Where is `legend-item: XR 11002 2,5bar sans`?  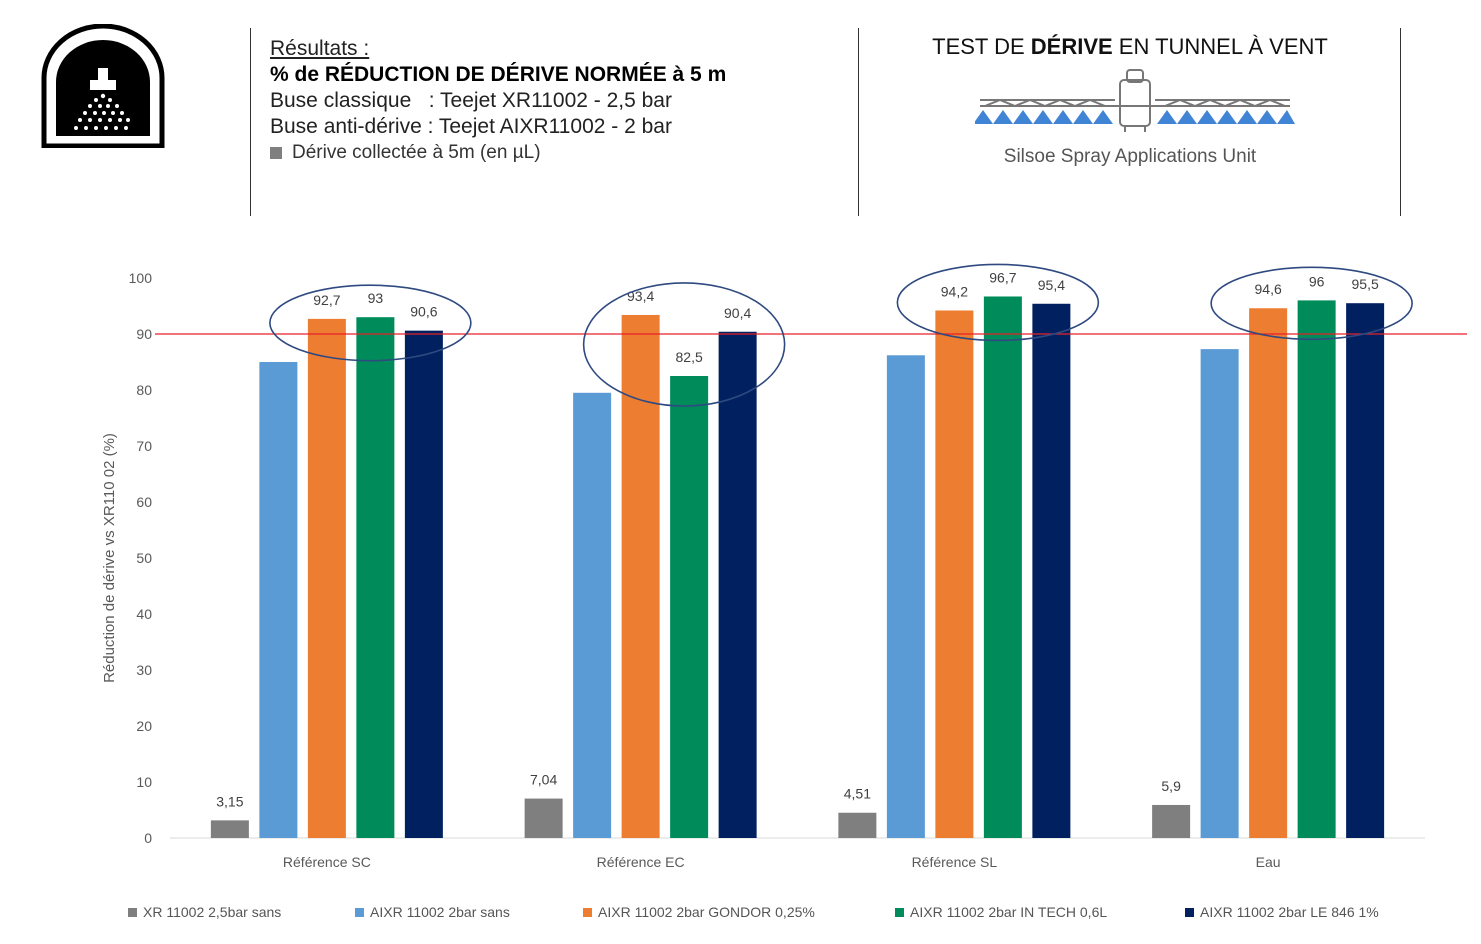 legend-item: XR 11002 2,5bar sans is located at coordinates (204, 912).